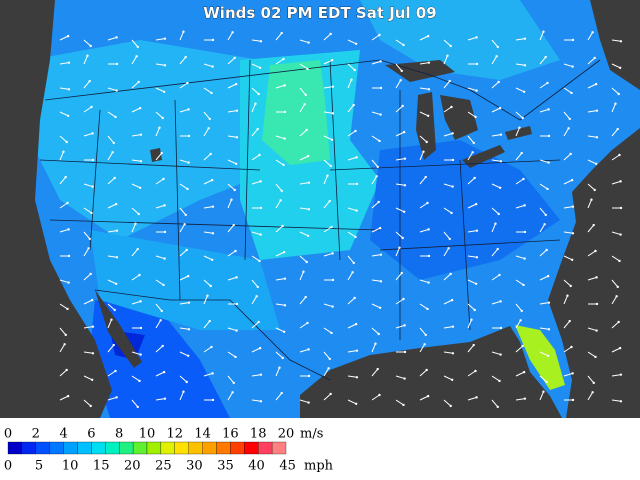 The image size is (640, 480). Describe the element at coordinates (431, 372) in the screenshot. I see `gulf-of-mexico` at that location.